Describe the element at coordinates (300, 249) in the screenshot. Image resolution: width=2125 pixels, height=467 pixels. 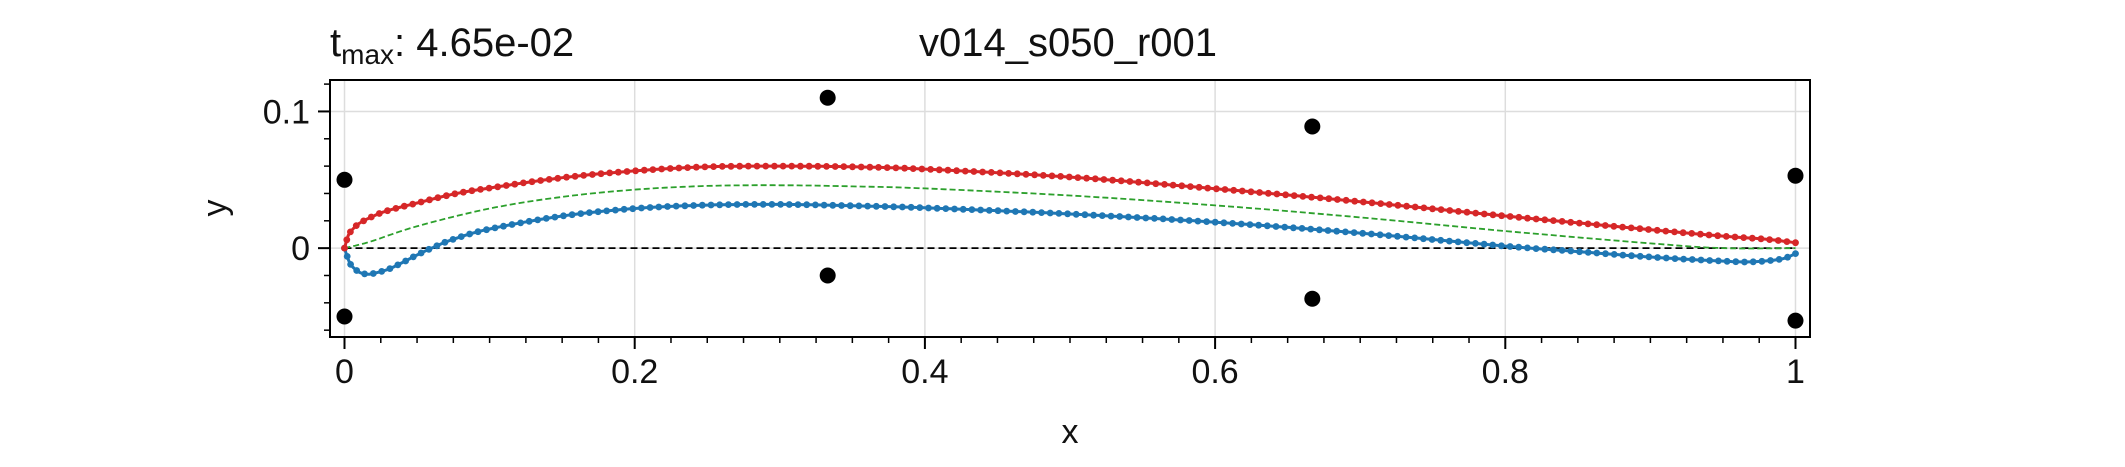
I see `y-tick-label: 0` at that location.